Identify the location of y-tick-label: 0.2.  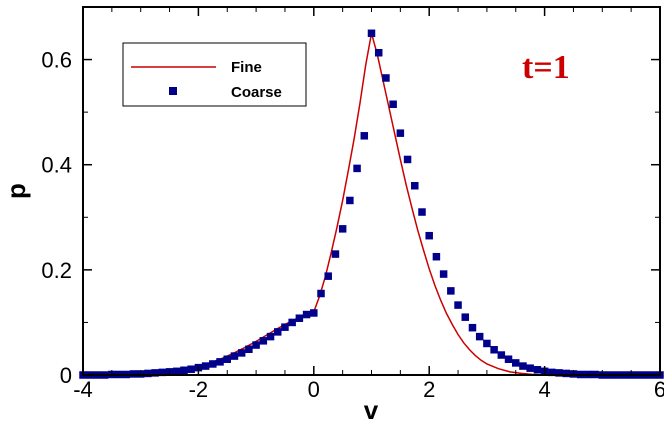
(56, 270).